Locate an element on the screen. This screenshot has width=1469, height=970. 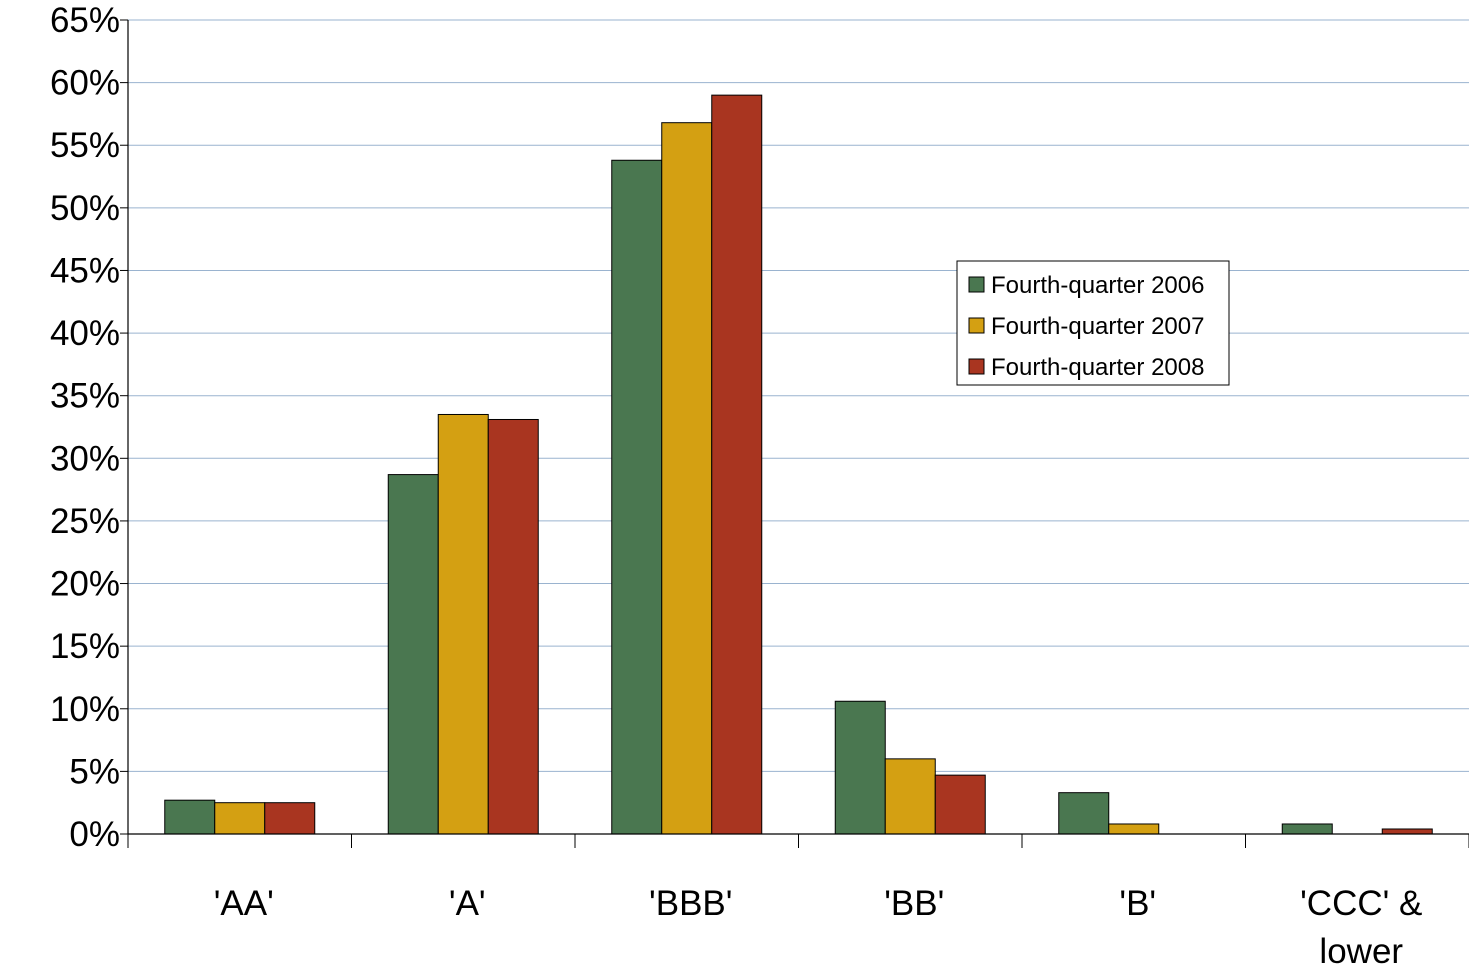
legend-box is located at coordinates (1093, 323).